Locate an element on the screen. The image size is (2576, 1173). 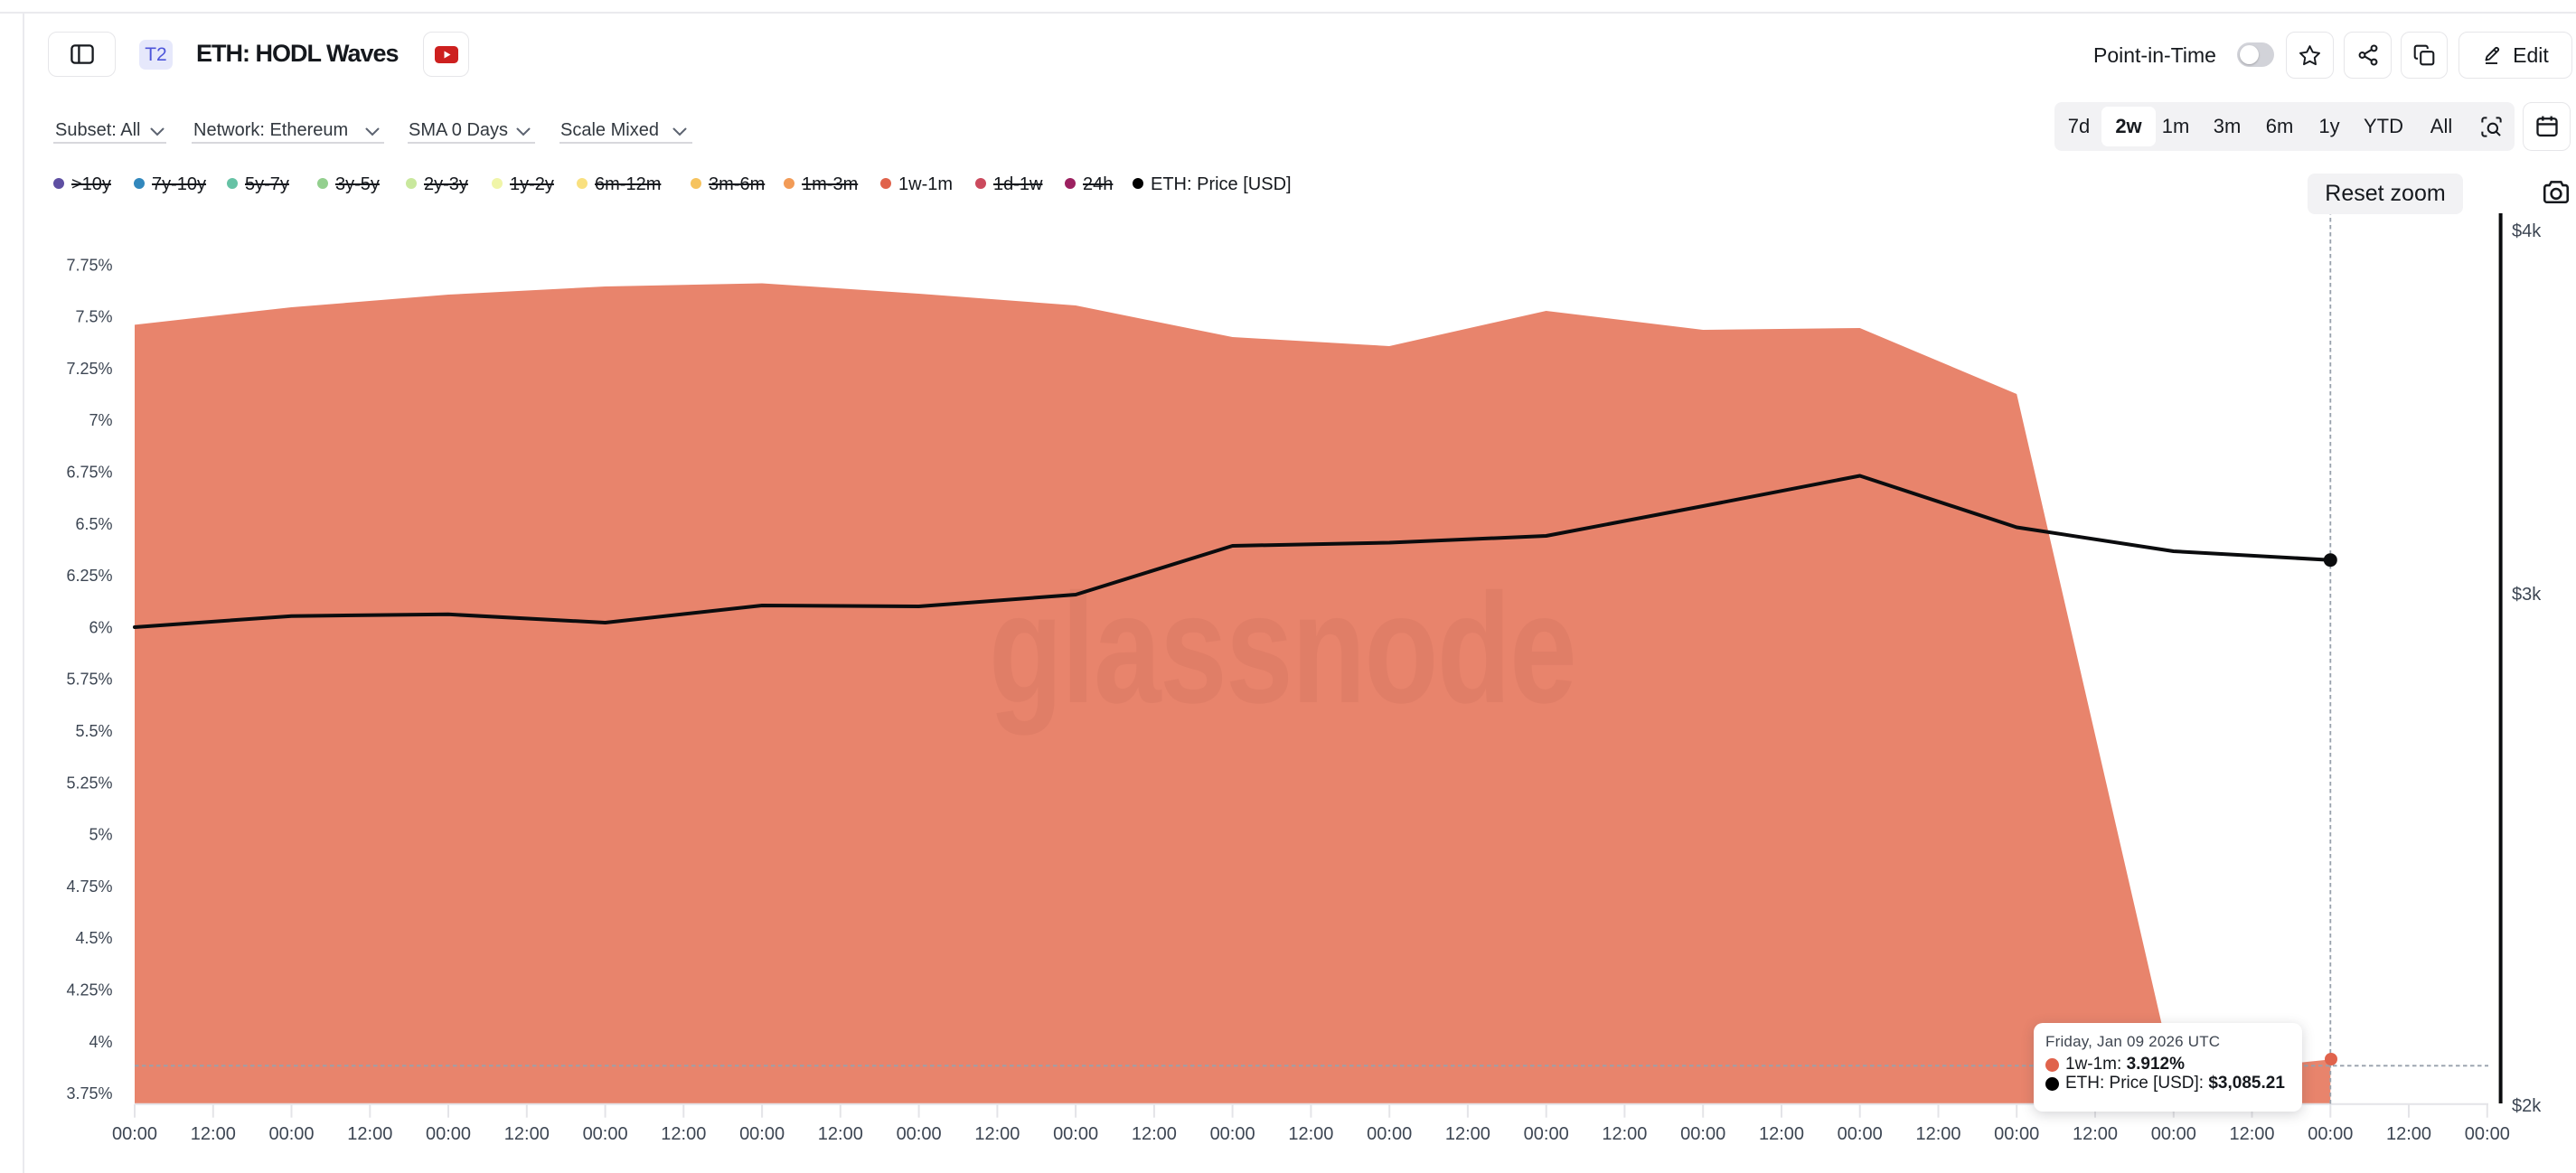
svg-text: $2k is located at coordinates (2527, 1106).